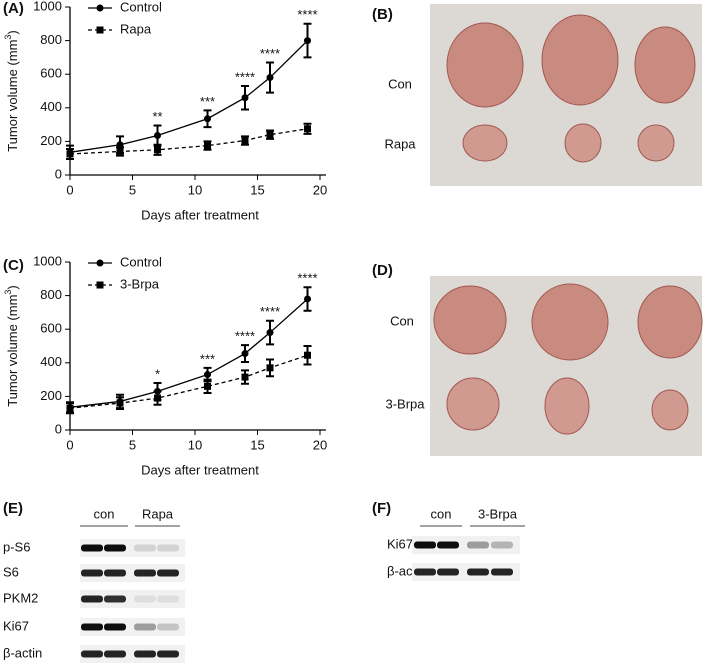  I want to click on x-tick-label: 15, so click(257, 189).